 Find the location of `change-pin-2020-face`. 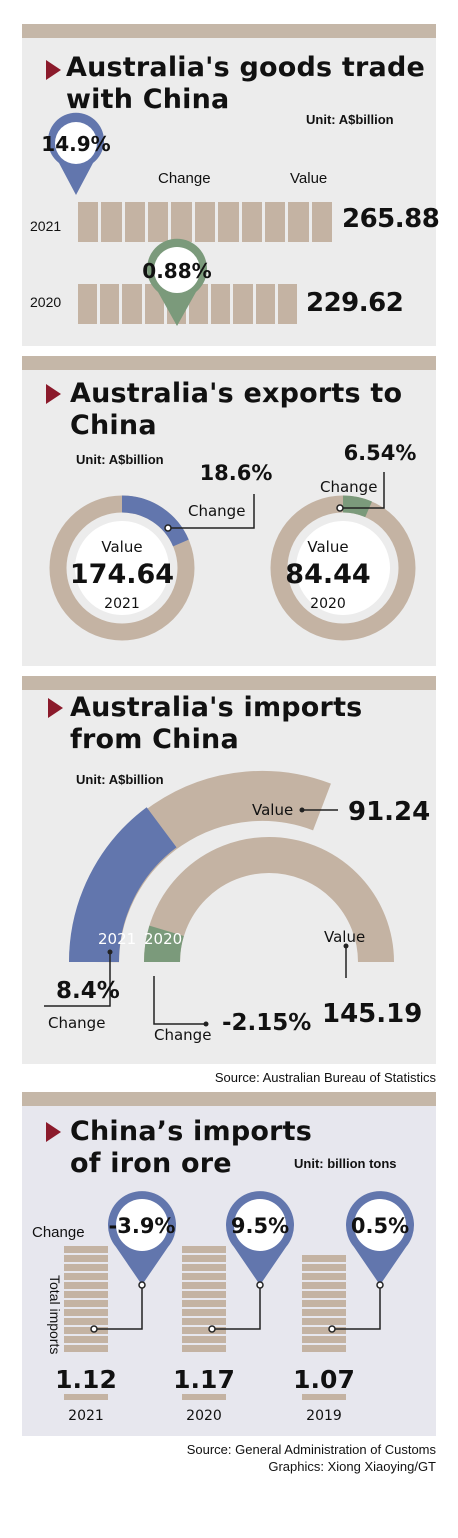

change-pin-2020-face is located at coordinates (177, 270).